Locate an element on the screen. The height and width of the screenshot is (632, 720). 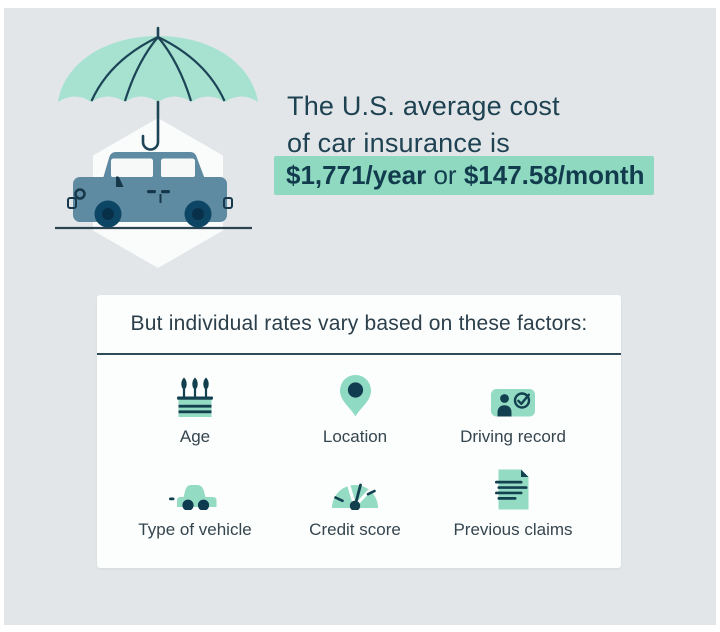
factor-age: Age is located at coordinates (195, 408).